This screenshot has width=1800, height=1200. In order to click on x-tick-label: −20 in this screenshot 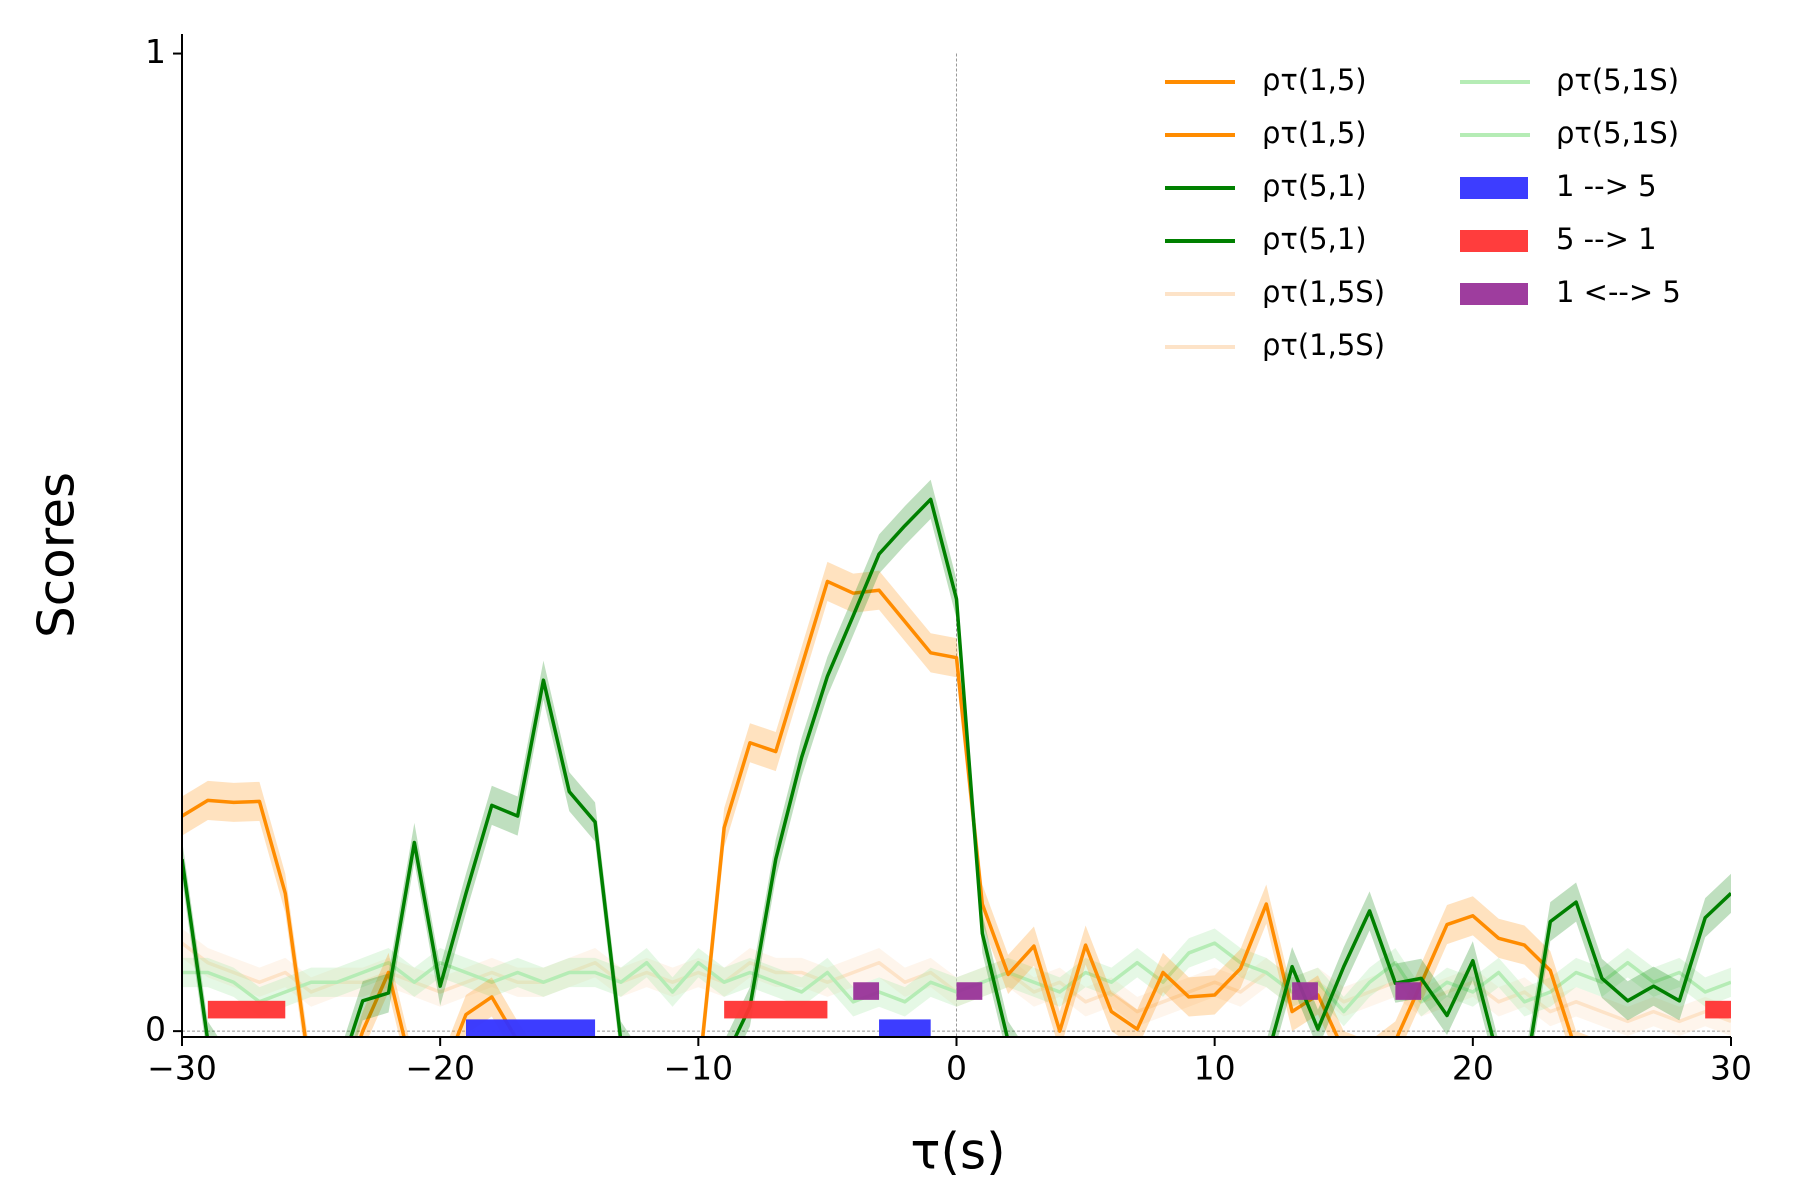, I will do `click(440, 1068)`.